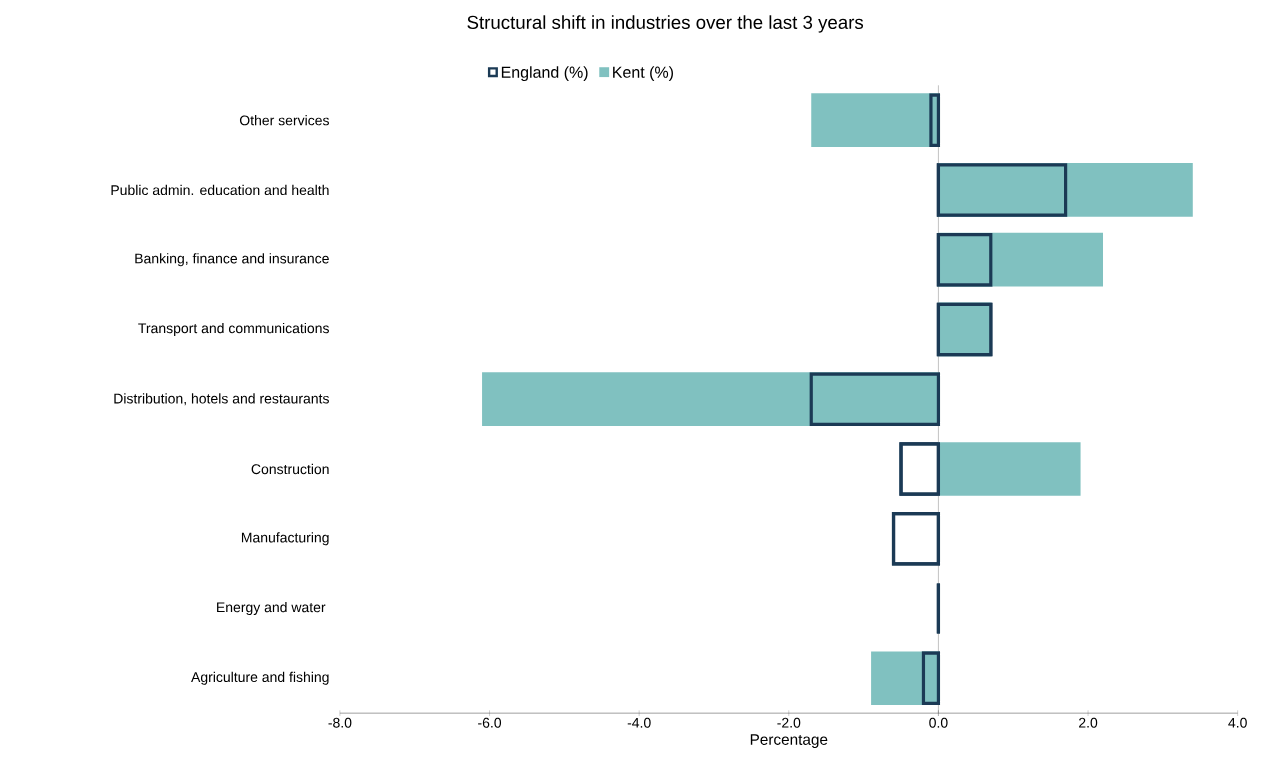 The image size is (1261, 780). What do you see at coordinates (233, 330) in the screenshot?
I see `y-tick-label: Transport and communications` at bounding box center [233, 330].